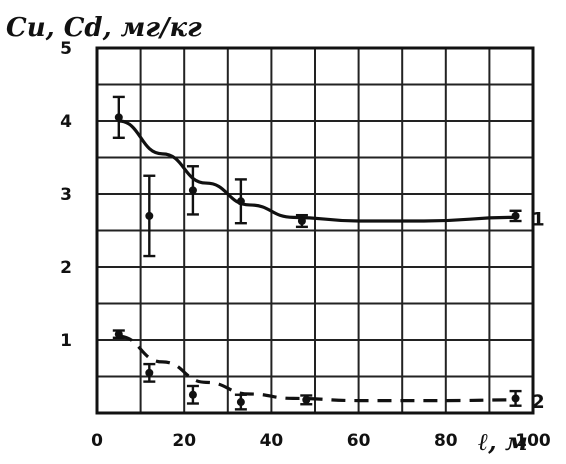 This screenshot has width=566, height=464. Describe the element at coordinates (538, 402) in the screenshot. I see `series-label: 2` at that location.